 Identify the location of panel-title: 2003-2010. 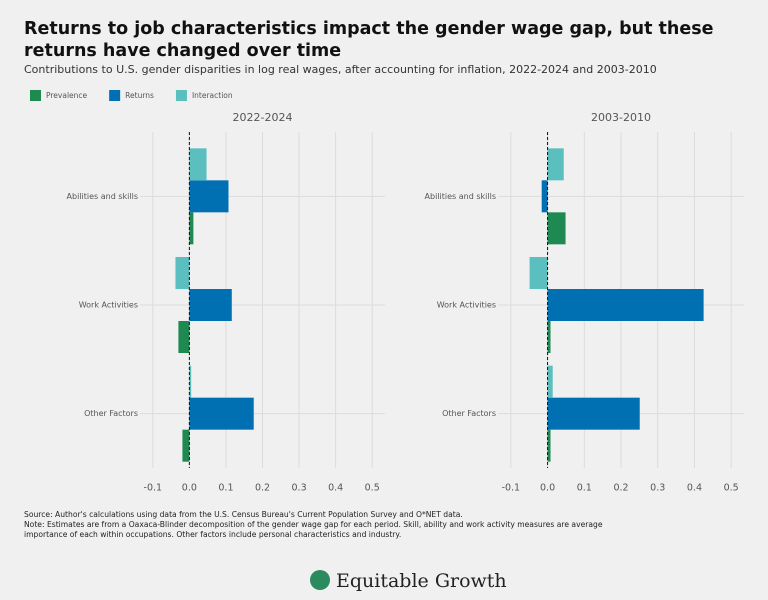
(621, 117).